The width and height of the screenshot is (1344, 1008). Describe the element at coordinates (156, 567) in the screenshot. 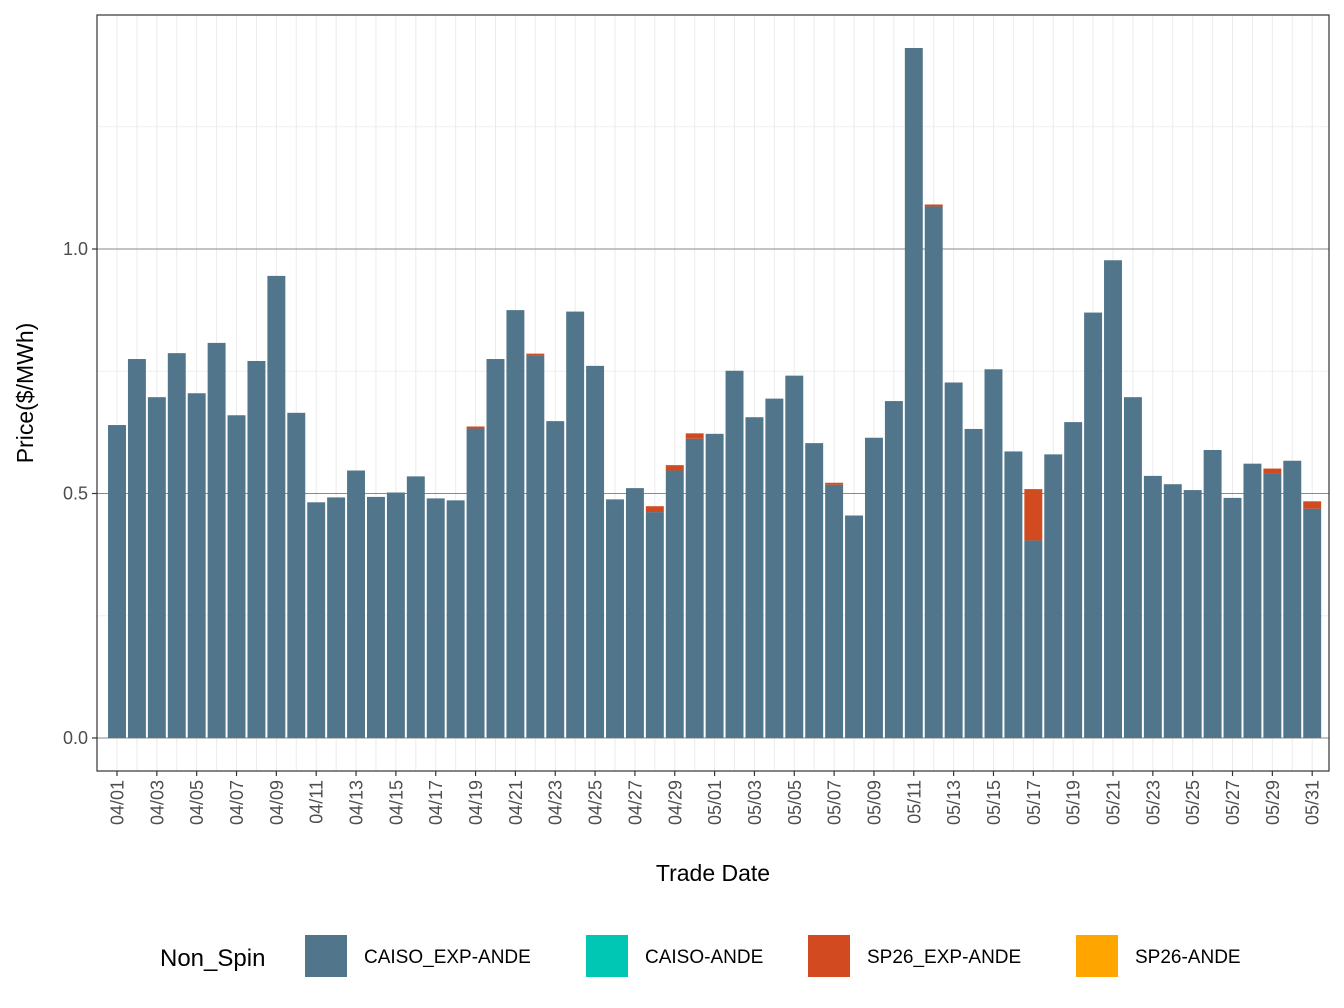

I see `bar-04-03-caiso_exp-ande` at that location.